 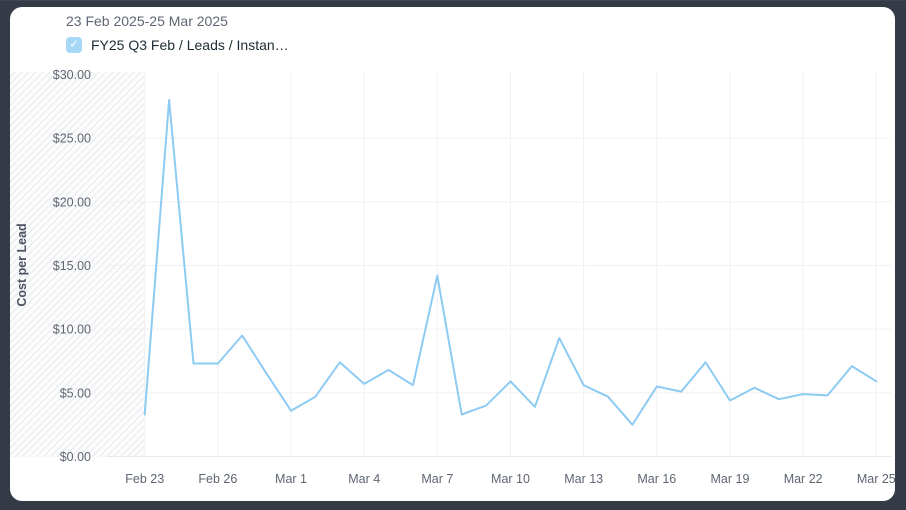 I want to click on legend-checkbox: ✓, so click(x=74, y=45).